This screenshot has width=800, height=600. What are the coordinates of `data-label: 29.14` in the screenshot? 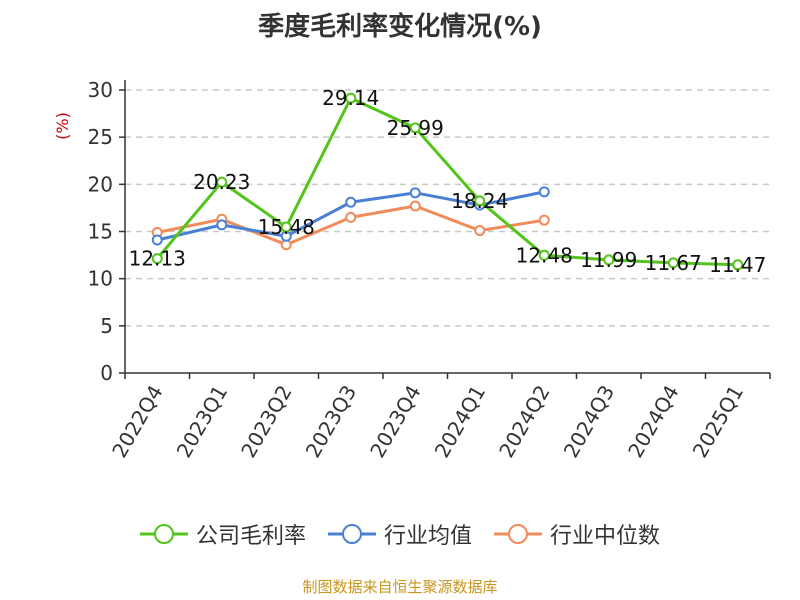 It's located at (350, 98).